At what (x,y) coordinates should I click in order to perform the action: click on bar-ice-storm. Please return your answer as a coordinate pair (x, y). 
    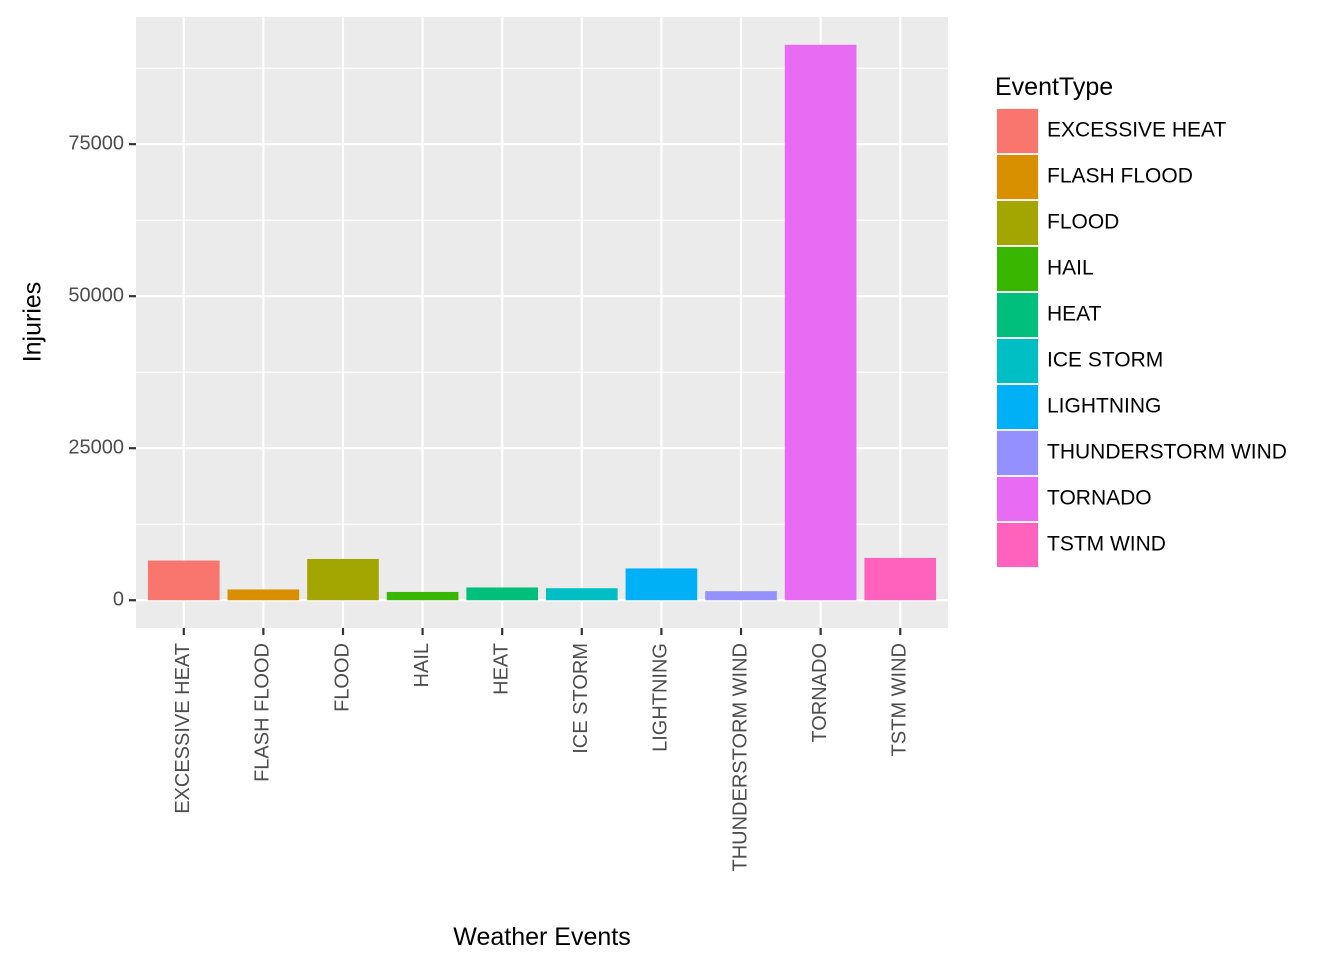
    Looking at the image, I should click on (581, 594).